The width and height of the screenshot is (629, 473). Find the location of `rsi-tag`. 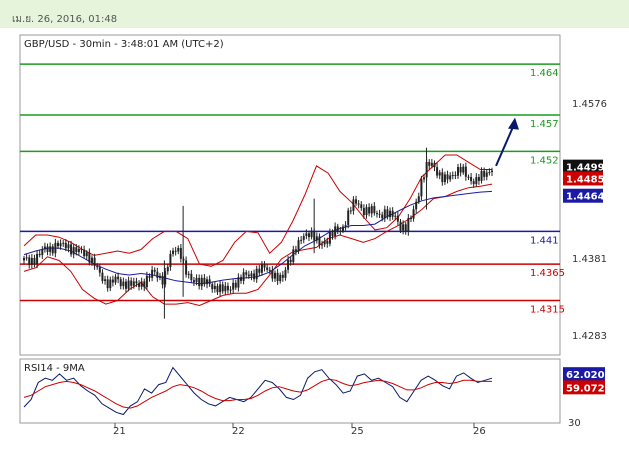

rsi-tag is located at coordinates (584, 374).